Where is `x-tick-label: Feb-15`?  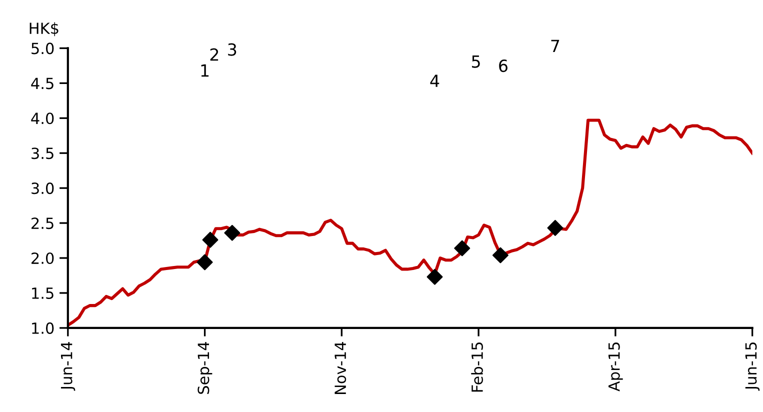 x-tick-label: Feb-15 is located at coordinates (477, 367).